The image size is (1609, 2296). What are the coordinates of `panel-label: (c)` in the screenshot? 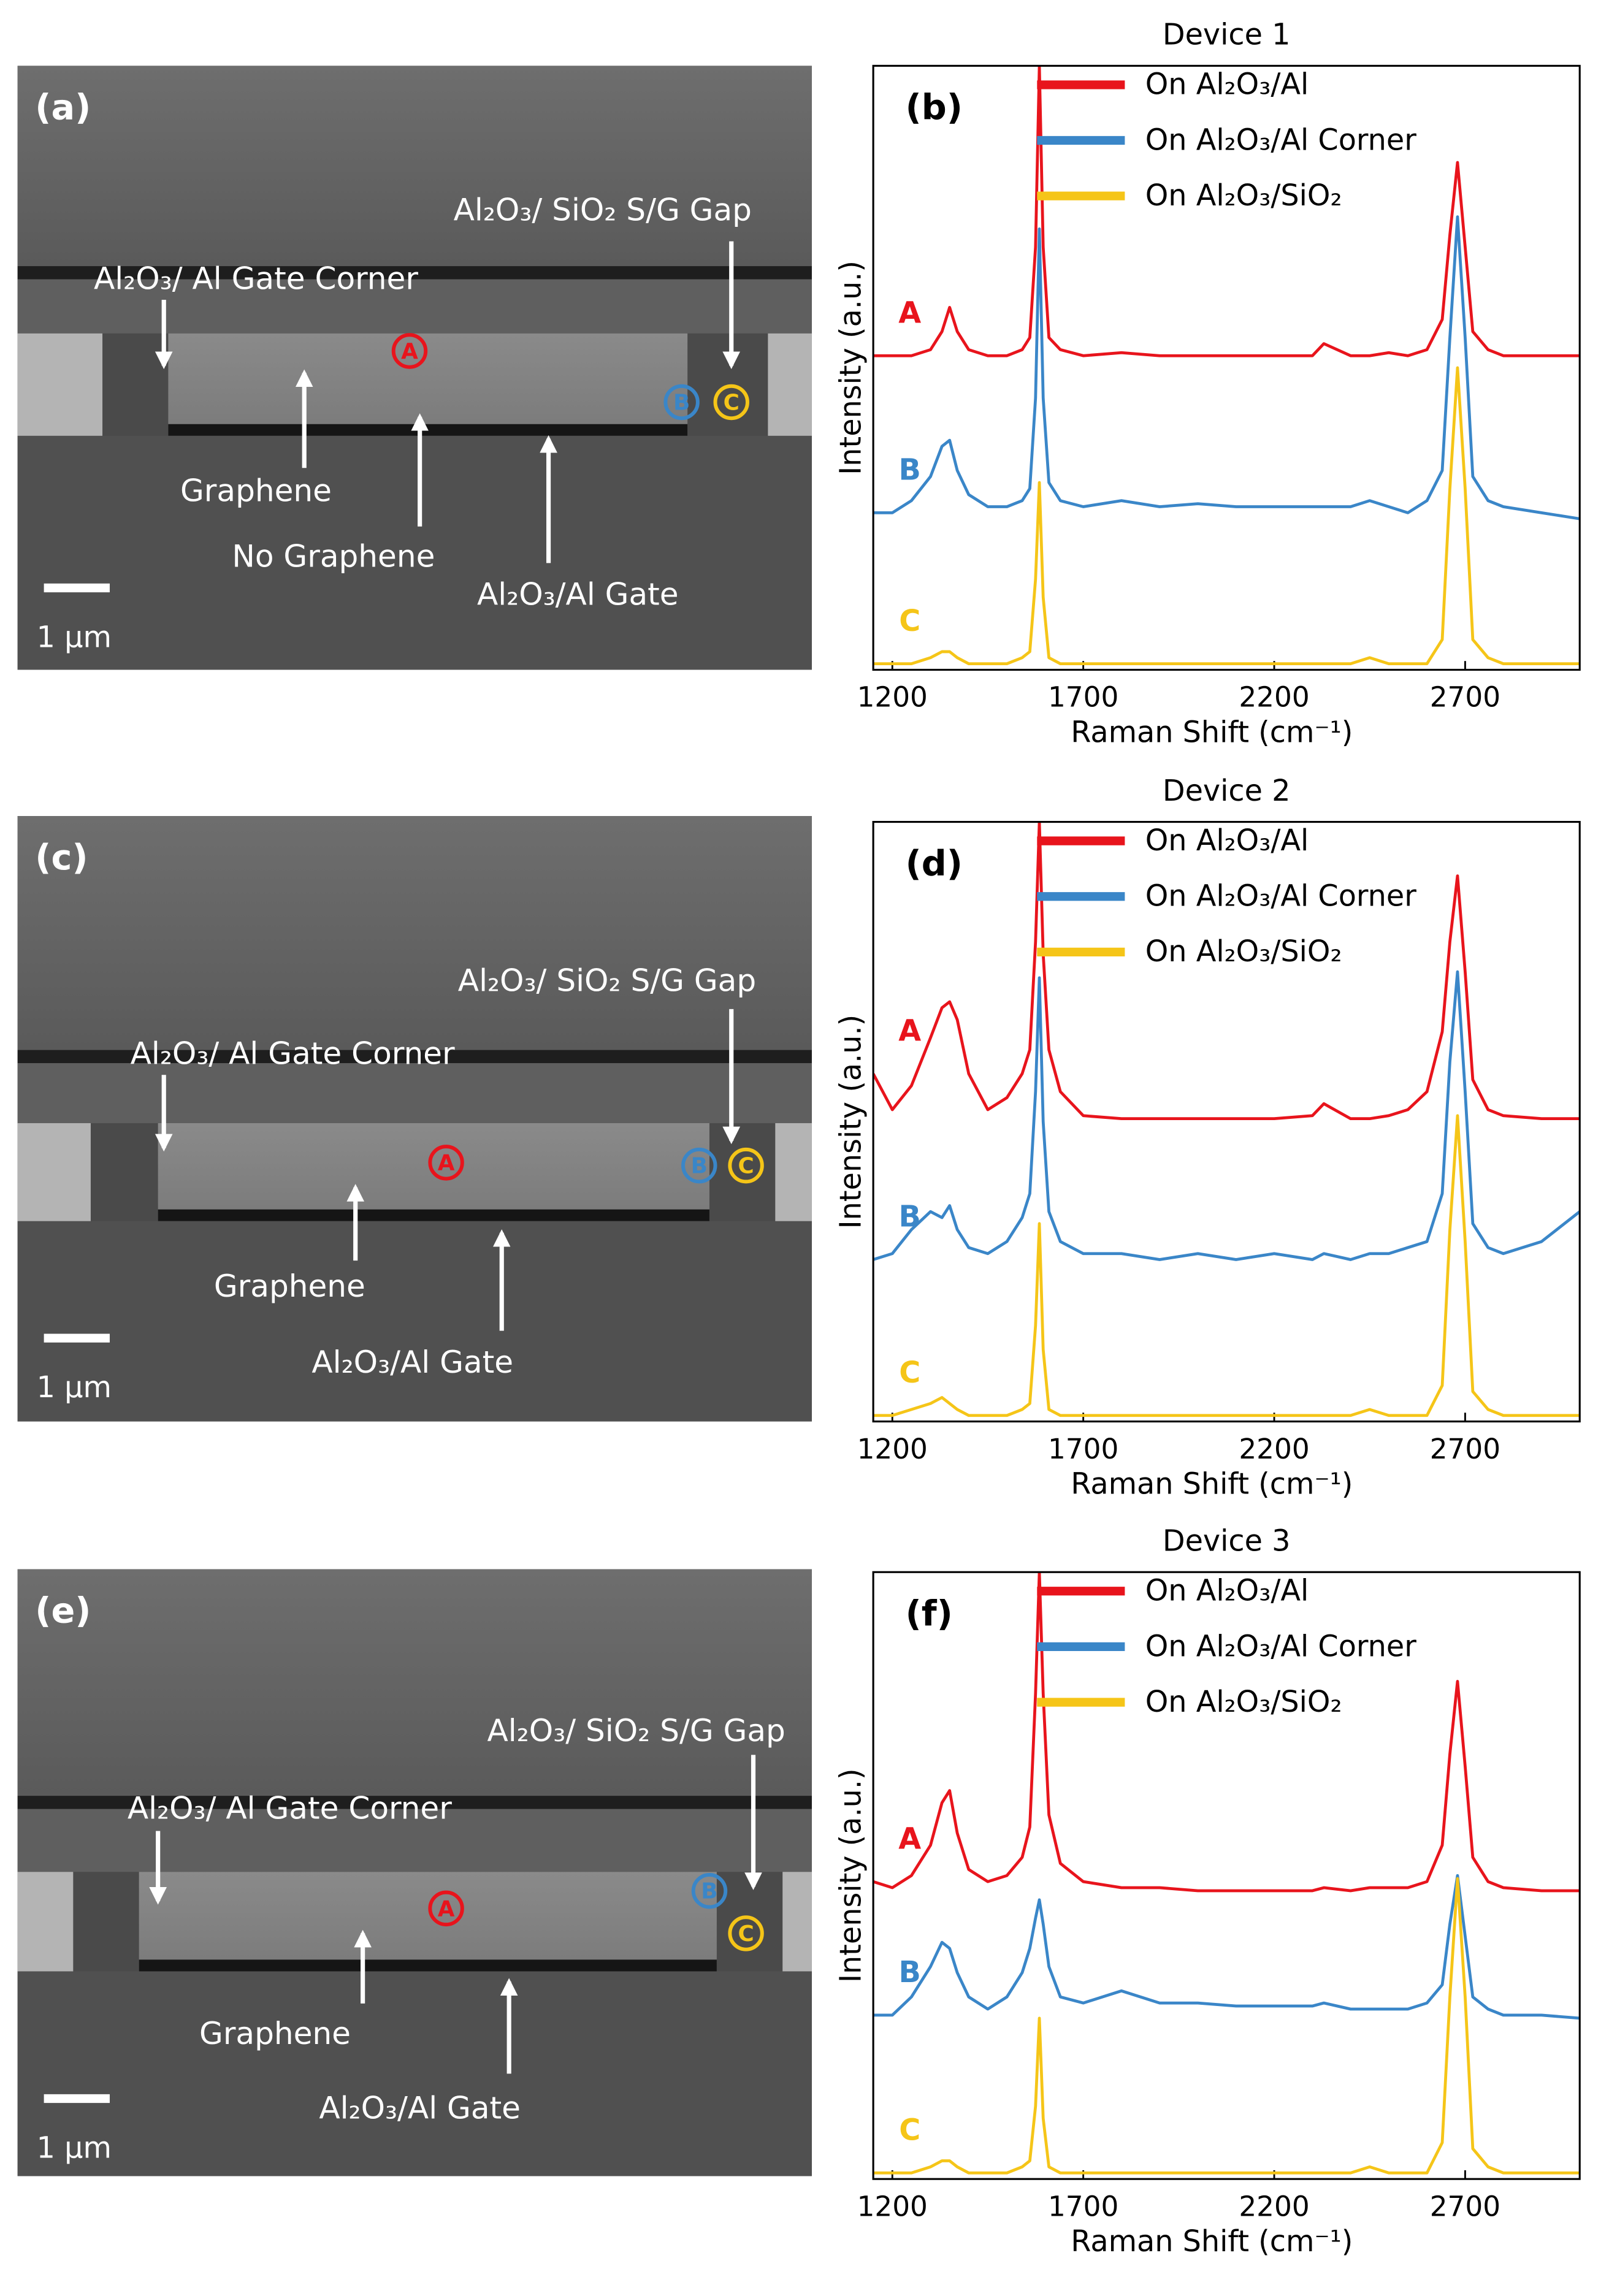 It's located at (61, 857).